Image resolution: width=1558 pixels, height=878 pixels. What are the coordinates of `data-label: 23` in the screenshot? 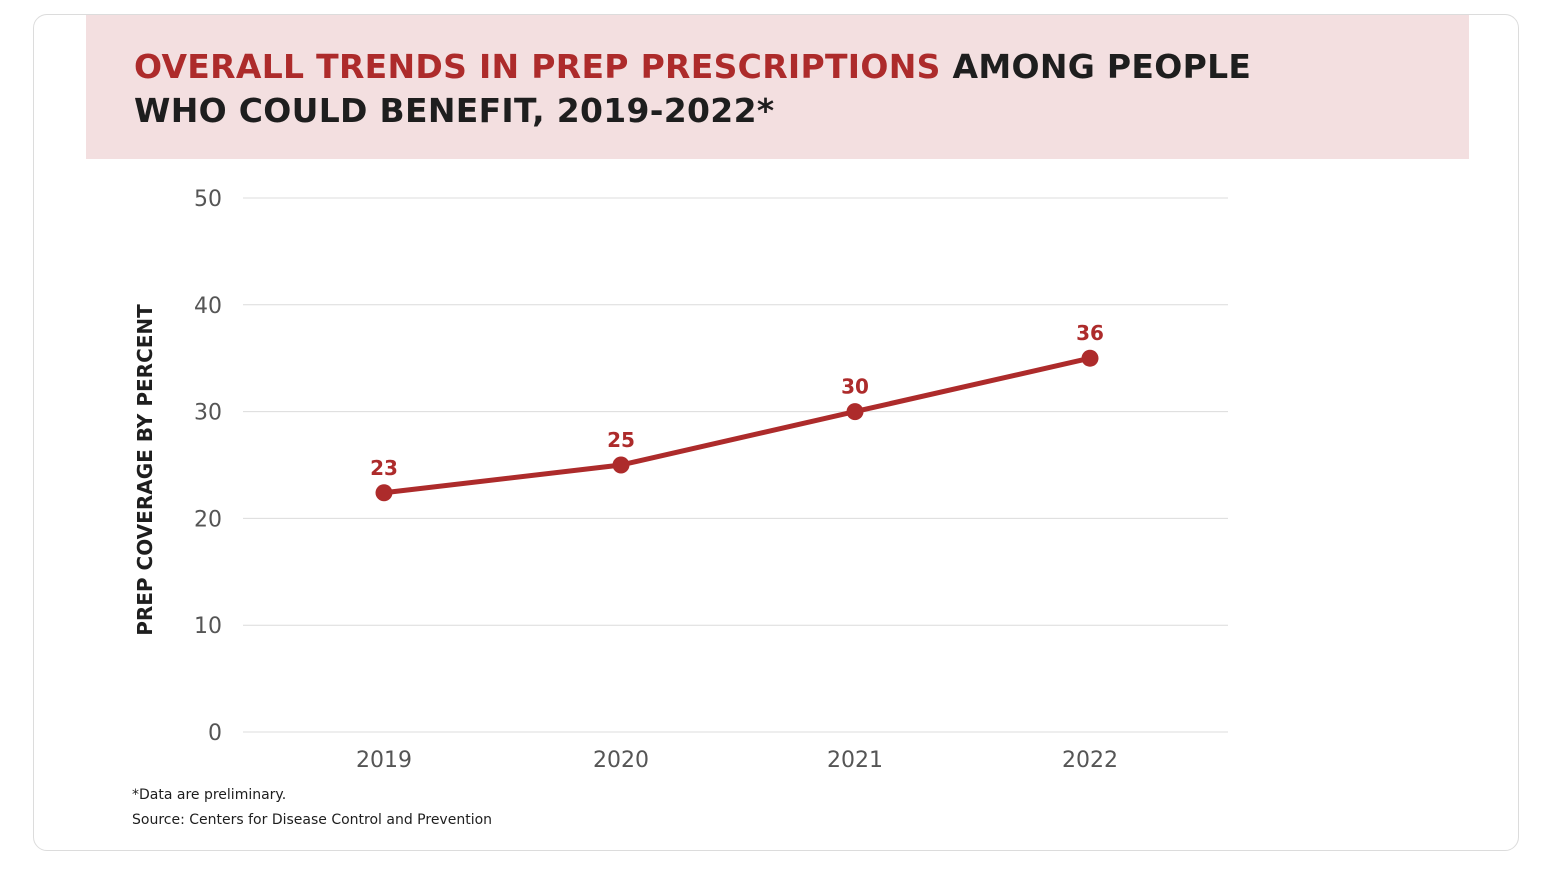 It's located at (384, 468).